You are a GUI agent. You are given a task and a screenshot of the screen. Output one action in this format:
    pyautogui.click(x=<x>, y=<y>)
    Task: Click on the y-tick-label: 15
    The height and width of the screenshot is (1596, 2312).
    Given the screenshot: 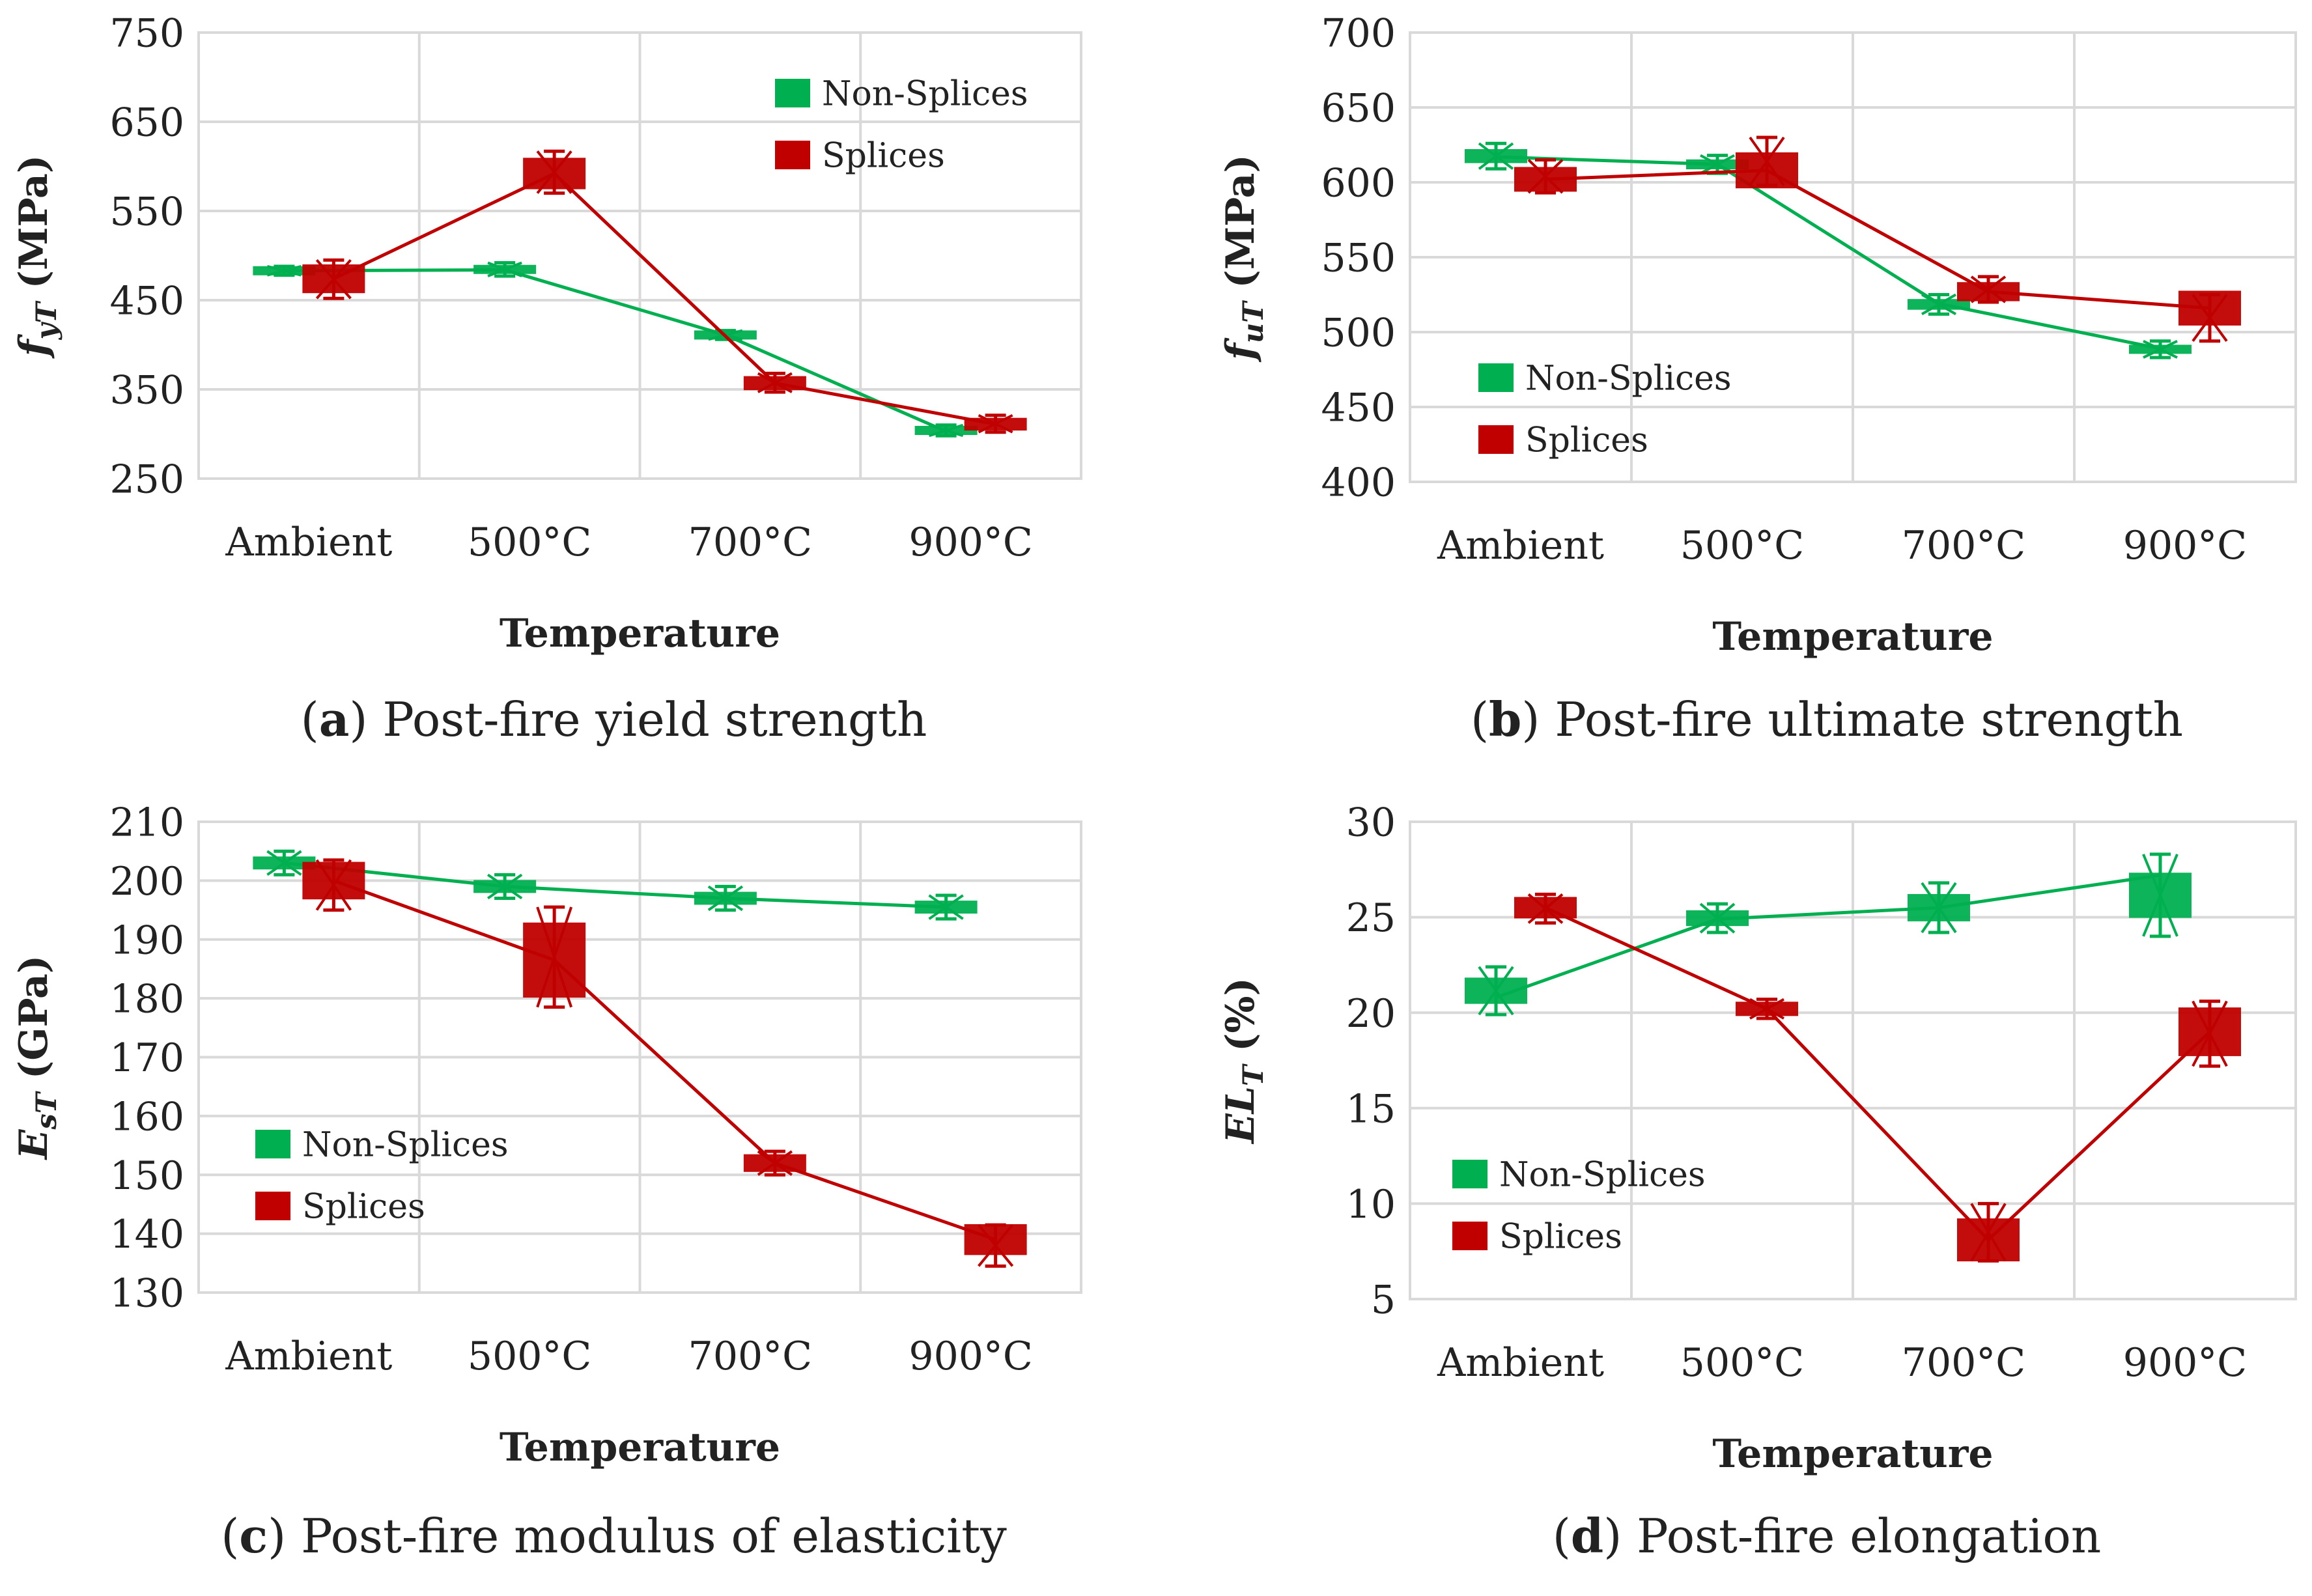 What is the action you would take?
    pyautogui.click(x=1371, y=1109)
    